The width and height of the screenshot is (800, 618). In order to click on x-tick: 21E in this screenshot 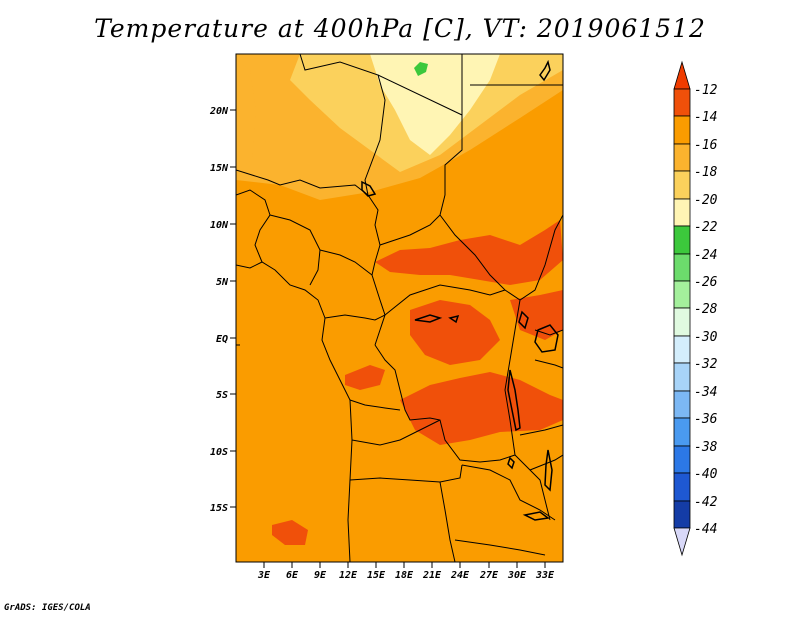, I will do `click(432, 571)`.